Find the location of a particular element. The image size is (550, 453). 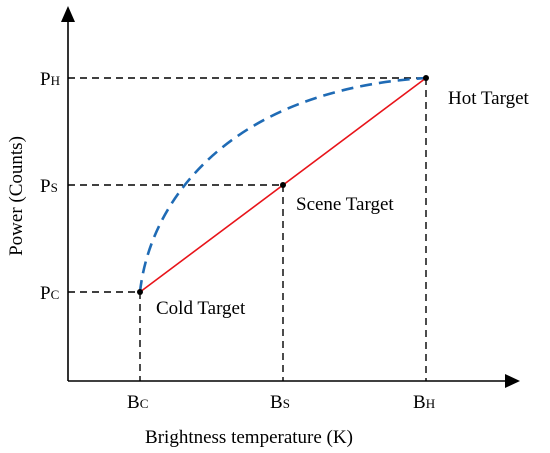

x-axis-arrowhead is located at coordinates (512, 381).